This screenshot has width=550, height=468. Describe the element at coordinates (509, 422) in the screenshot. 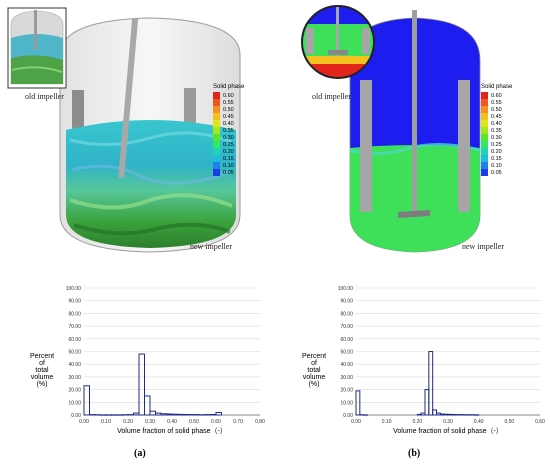

I see `x-tick-label: 0.50` at that location.